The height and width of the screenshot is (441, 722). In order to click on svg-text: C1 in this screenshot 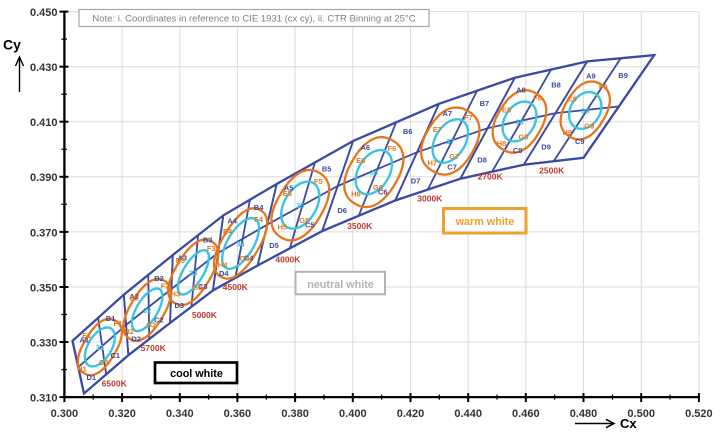, I will do `click(116, 355)`.